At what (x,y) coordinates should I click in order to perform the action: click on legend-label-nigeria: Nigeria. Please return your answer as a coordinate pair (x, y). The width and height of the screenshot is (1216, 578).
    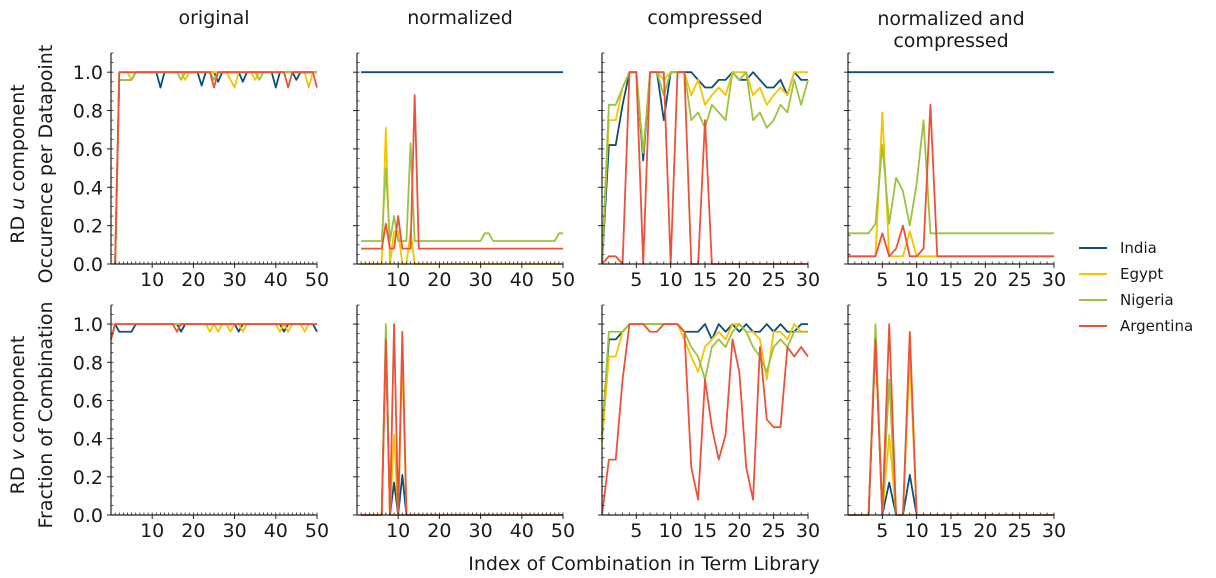
    Looking at the image, I should click on (1147, 300).